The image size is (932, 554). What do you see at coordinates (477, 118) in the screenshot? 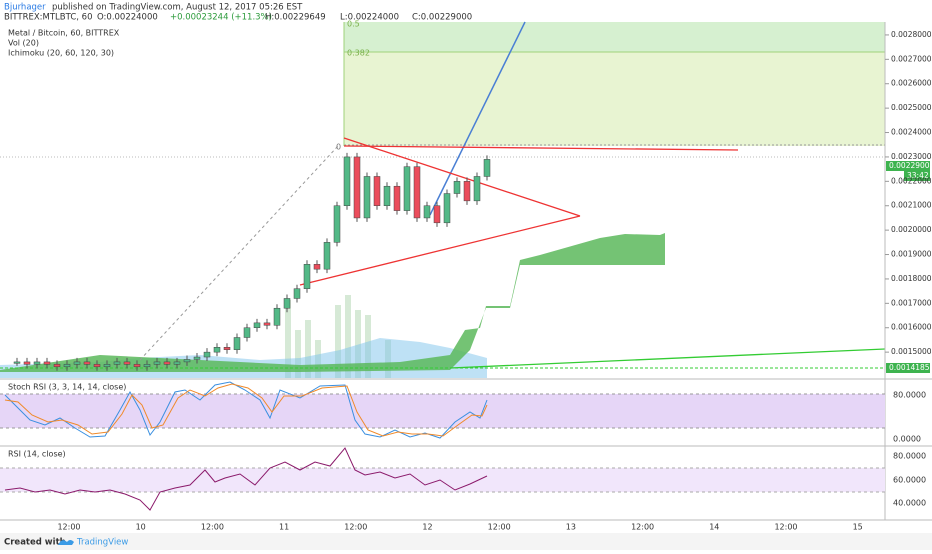
I see `trend-line` at bounding box center [477, 118].